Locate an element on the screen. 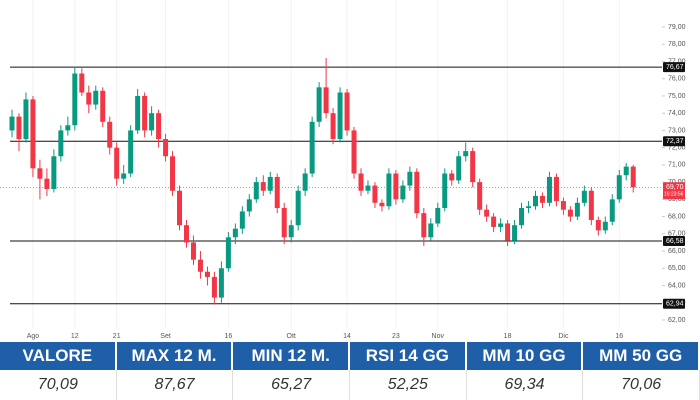  y-tick-label: 76,00 is located at coordinates (677, 79).